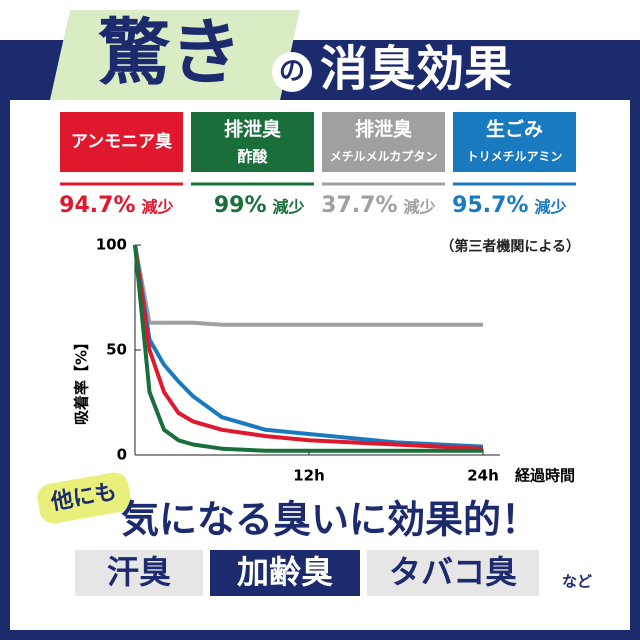  Describe the element at coordinates (111, 245) in the screenshot. I see `y-tick-label: 100` at that location.